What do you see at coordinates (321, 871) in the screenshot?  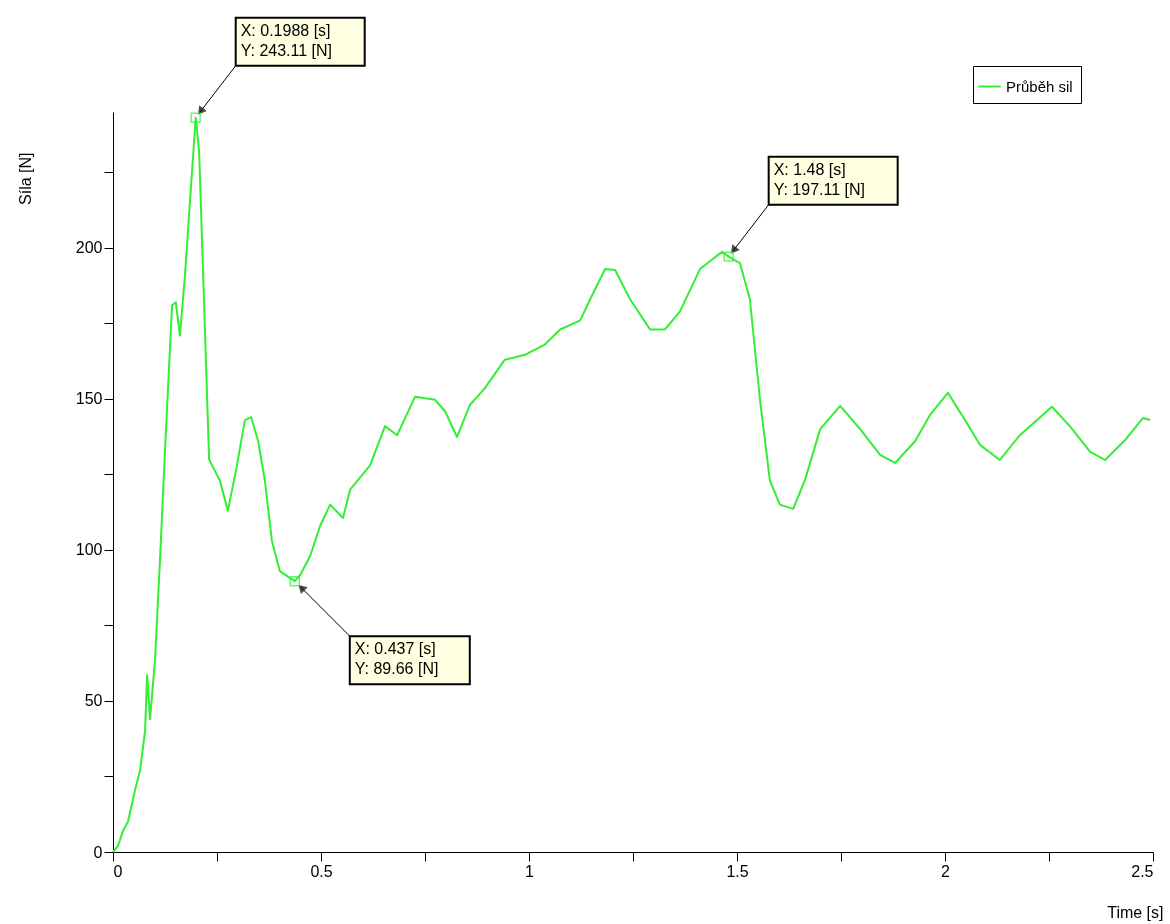 I see `x-tick-label: 0.5` at bounding box center [321, 871].